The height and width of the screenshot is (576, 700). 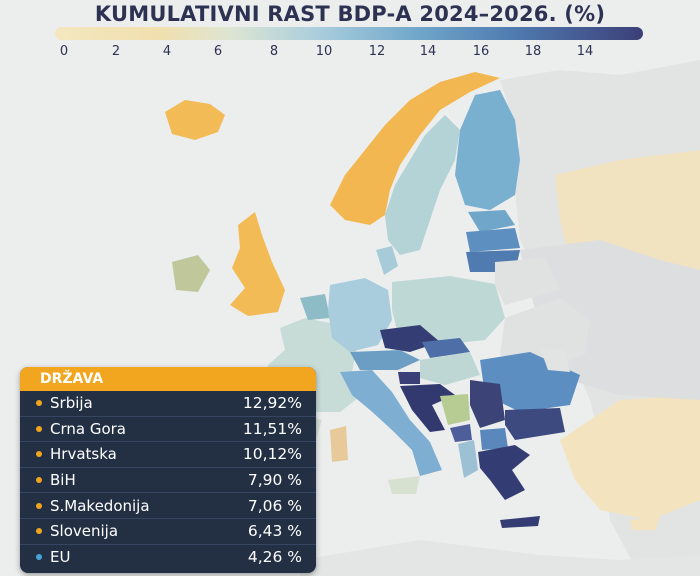 I want to click on sardinia, so click(x=339, y=444).